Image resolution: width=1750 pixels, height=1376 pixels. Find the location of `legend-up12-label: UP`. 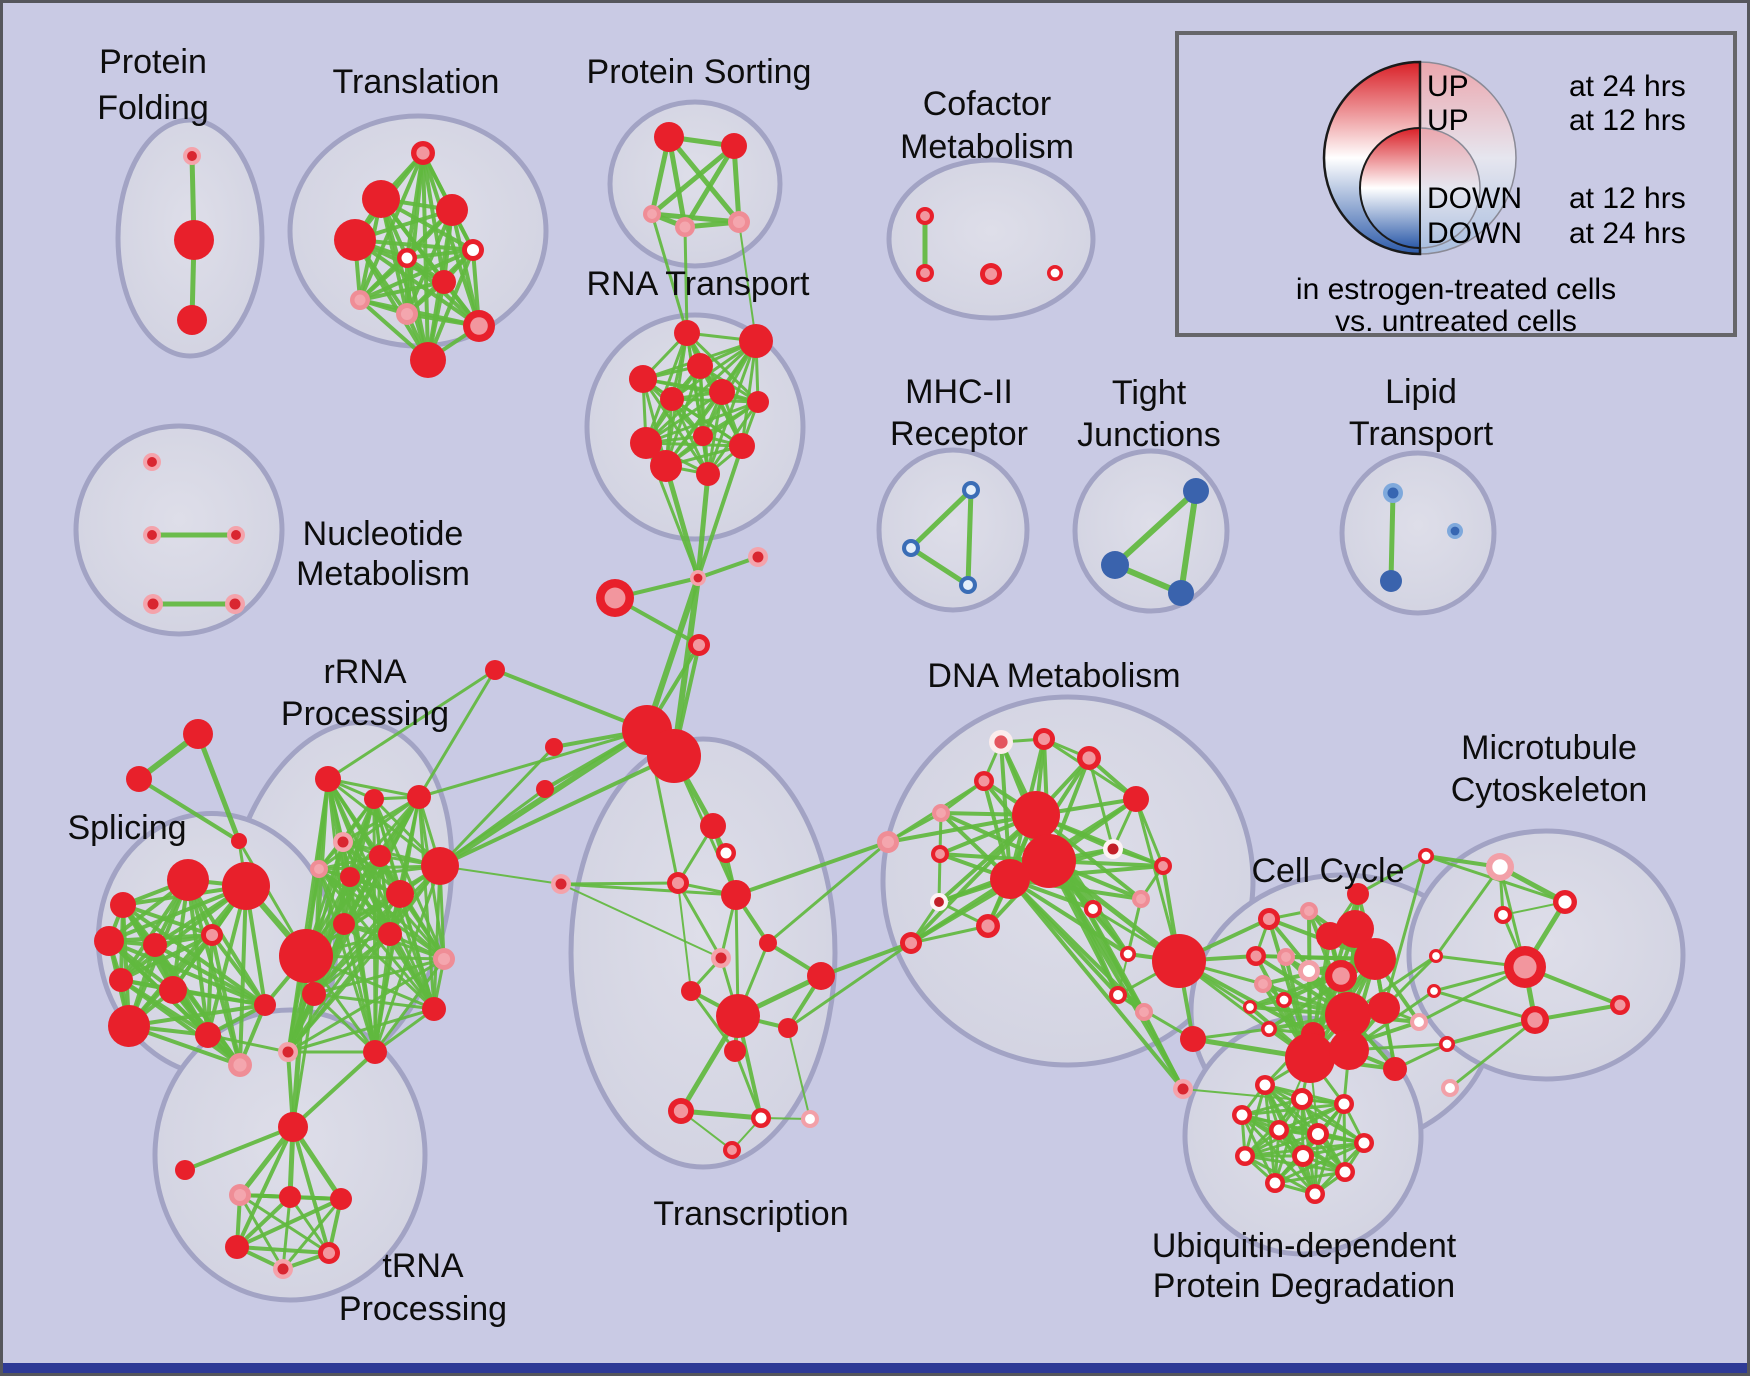

legend-up12-label: UP is located at coordinates (1448, 120).